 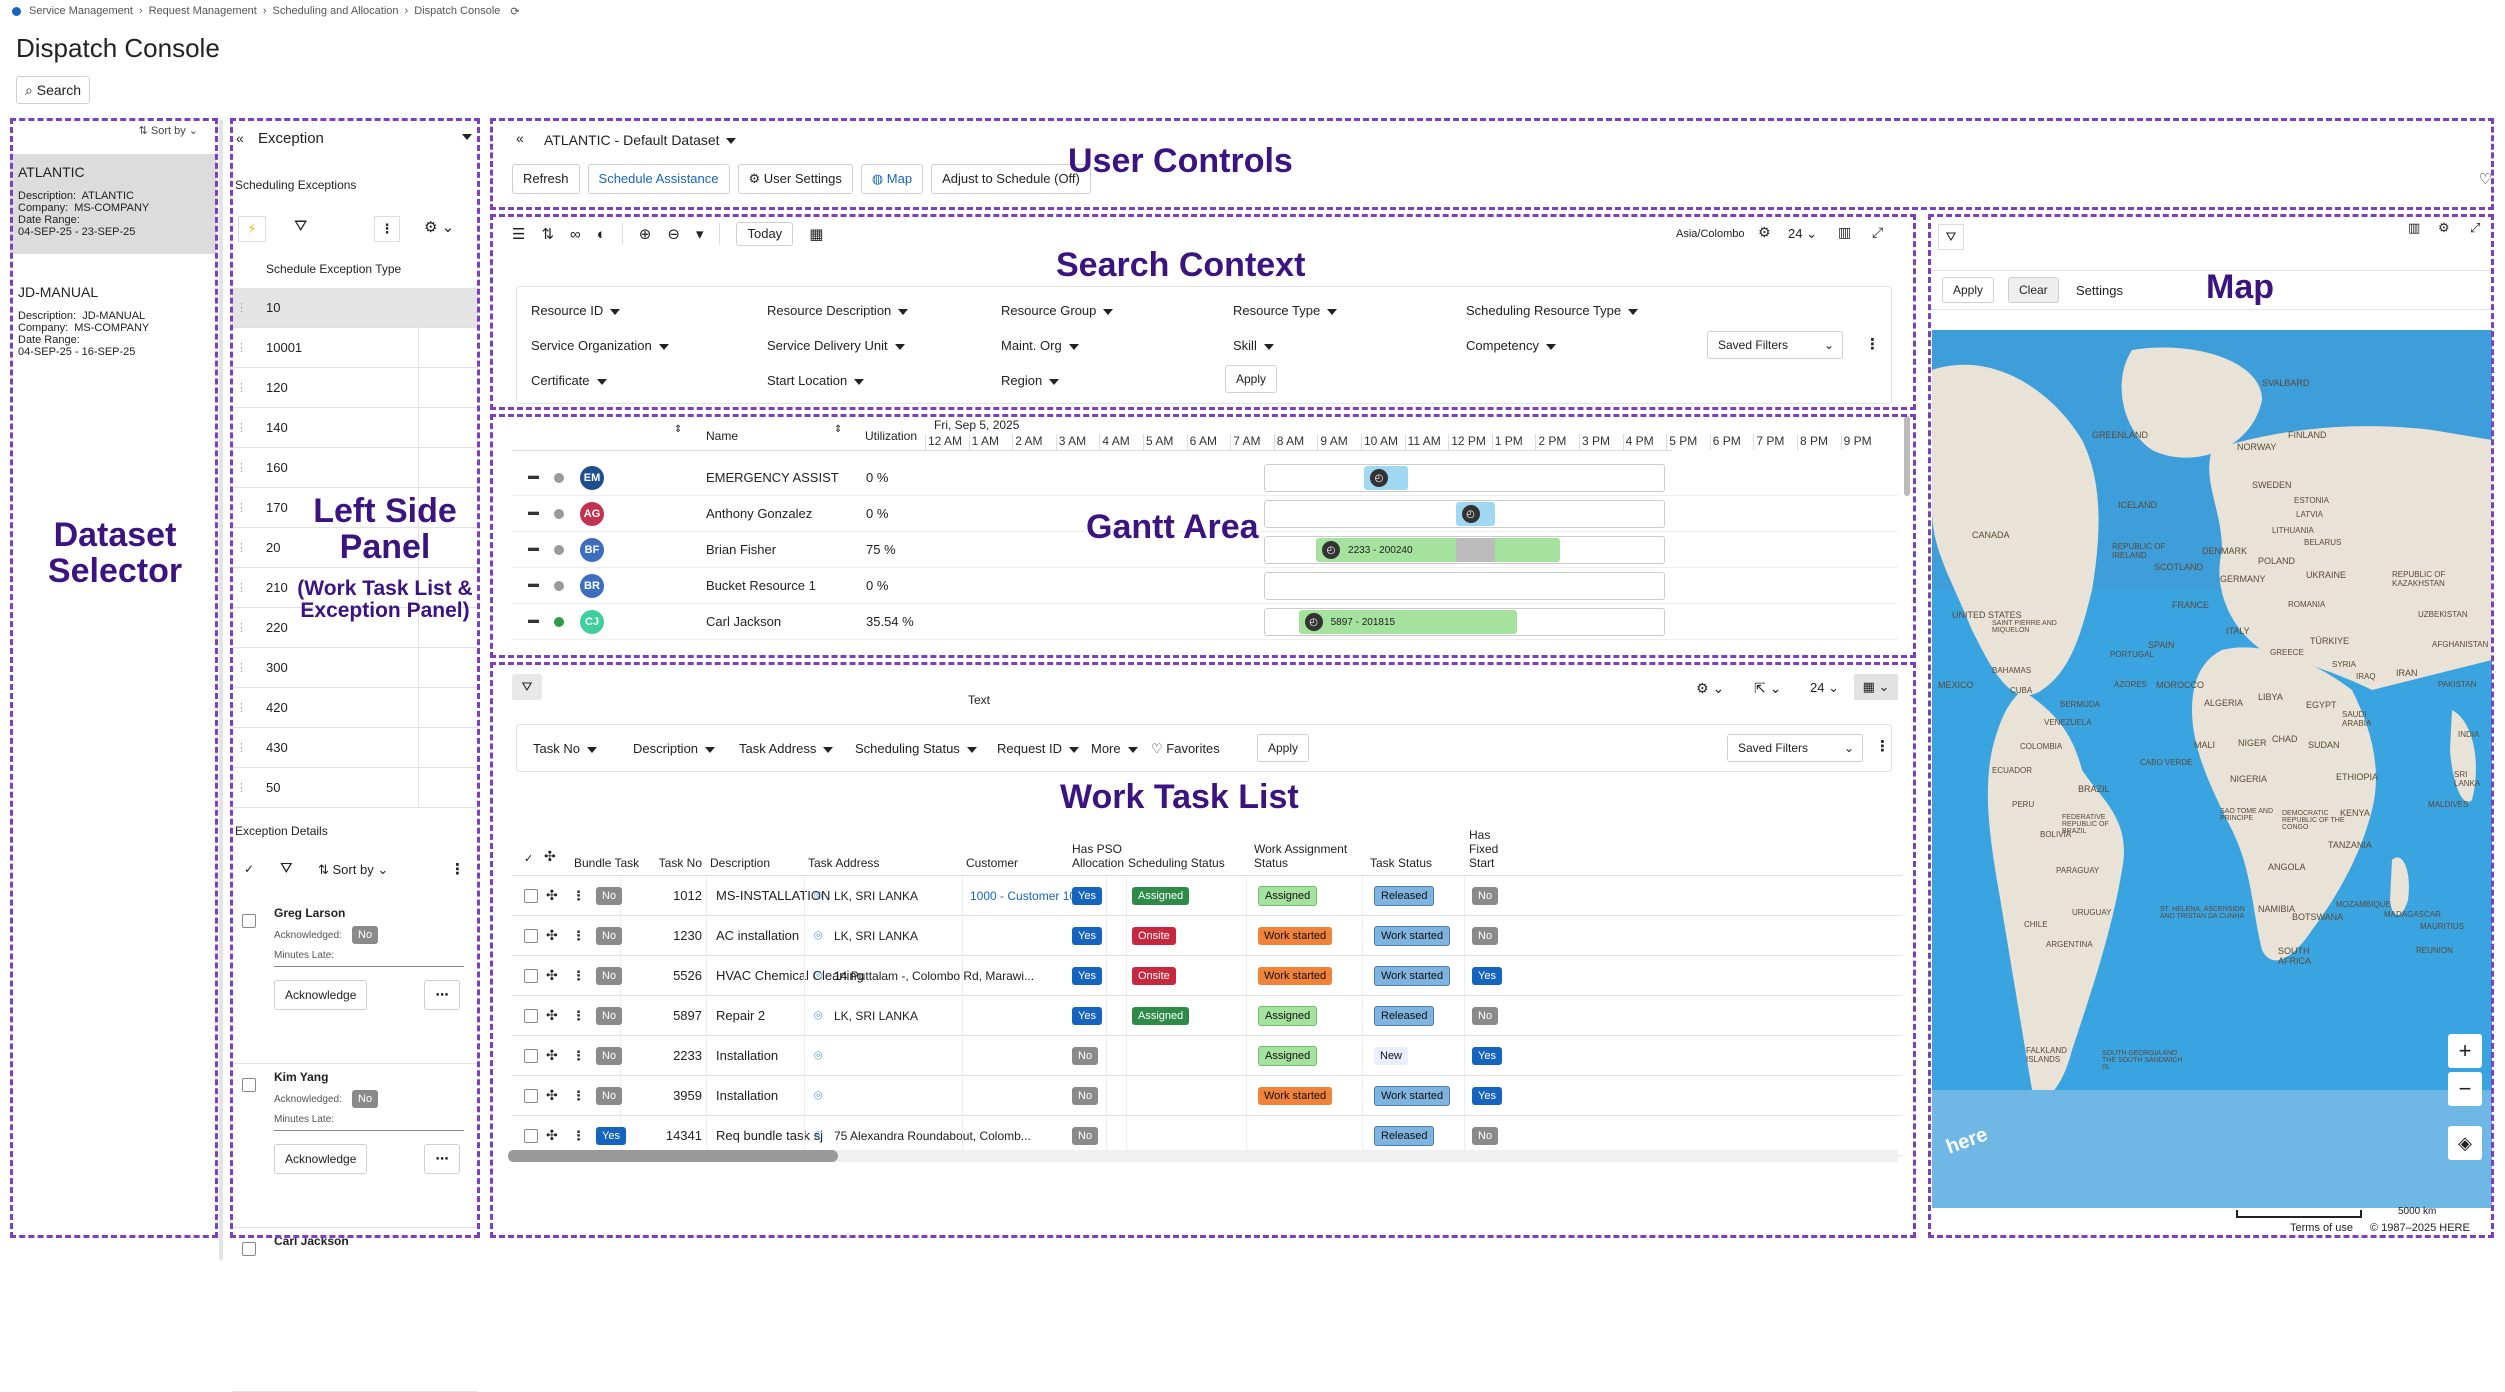 I want to click on calendar-icon: ▦, so click(x=816, y=234).